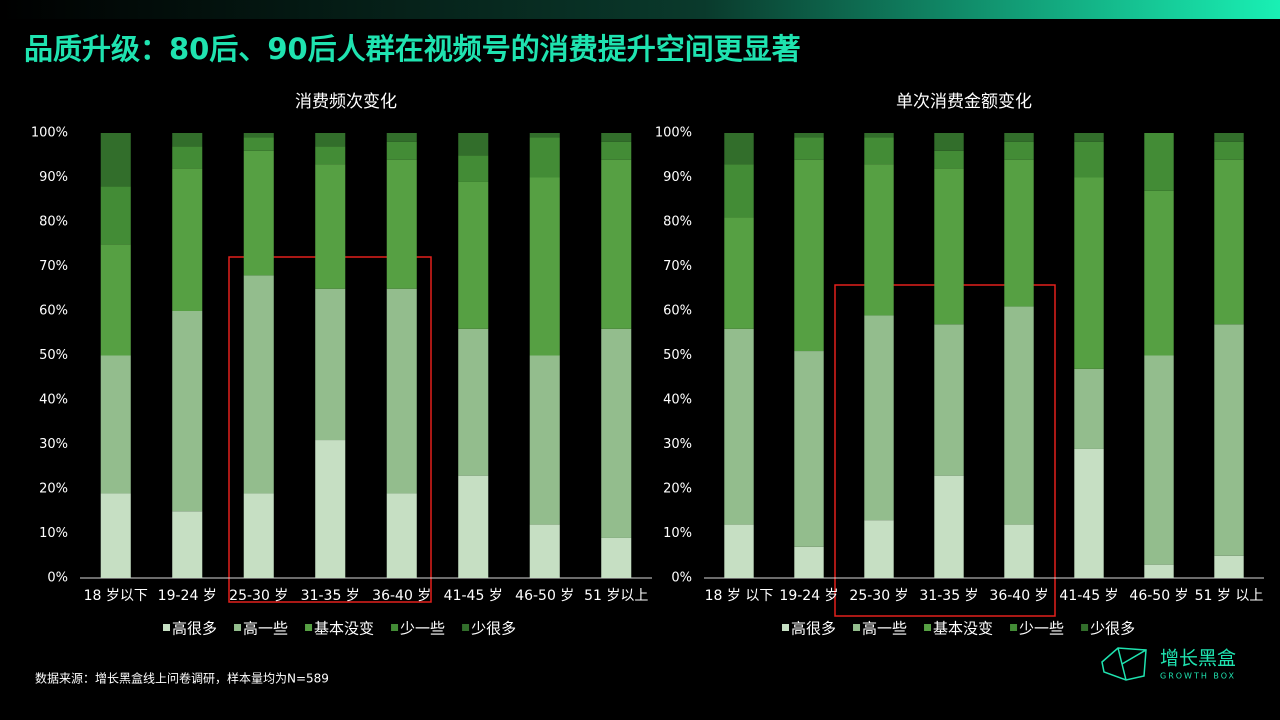 The height and width of the screenshot is (720, 1280). What do you see at coordinates (677, 355) in the screenshot?
I see `y-tick-label: 50%` at bounding box center [677, 355].